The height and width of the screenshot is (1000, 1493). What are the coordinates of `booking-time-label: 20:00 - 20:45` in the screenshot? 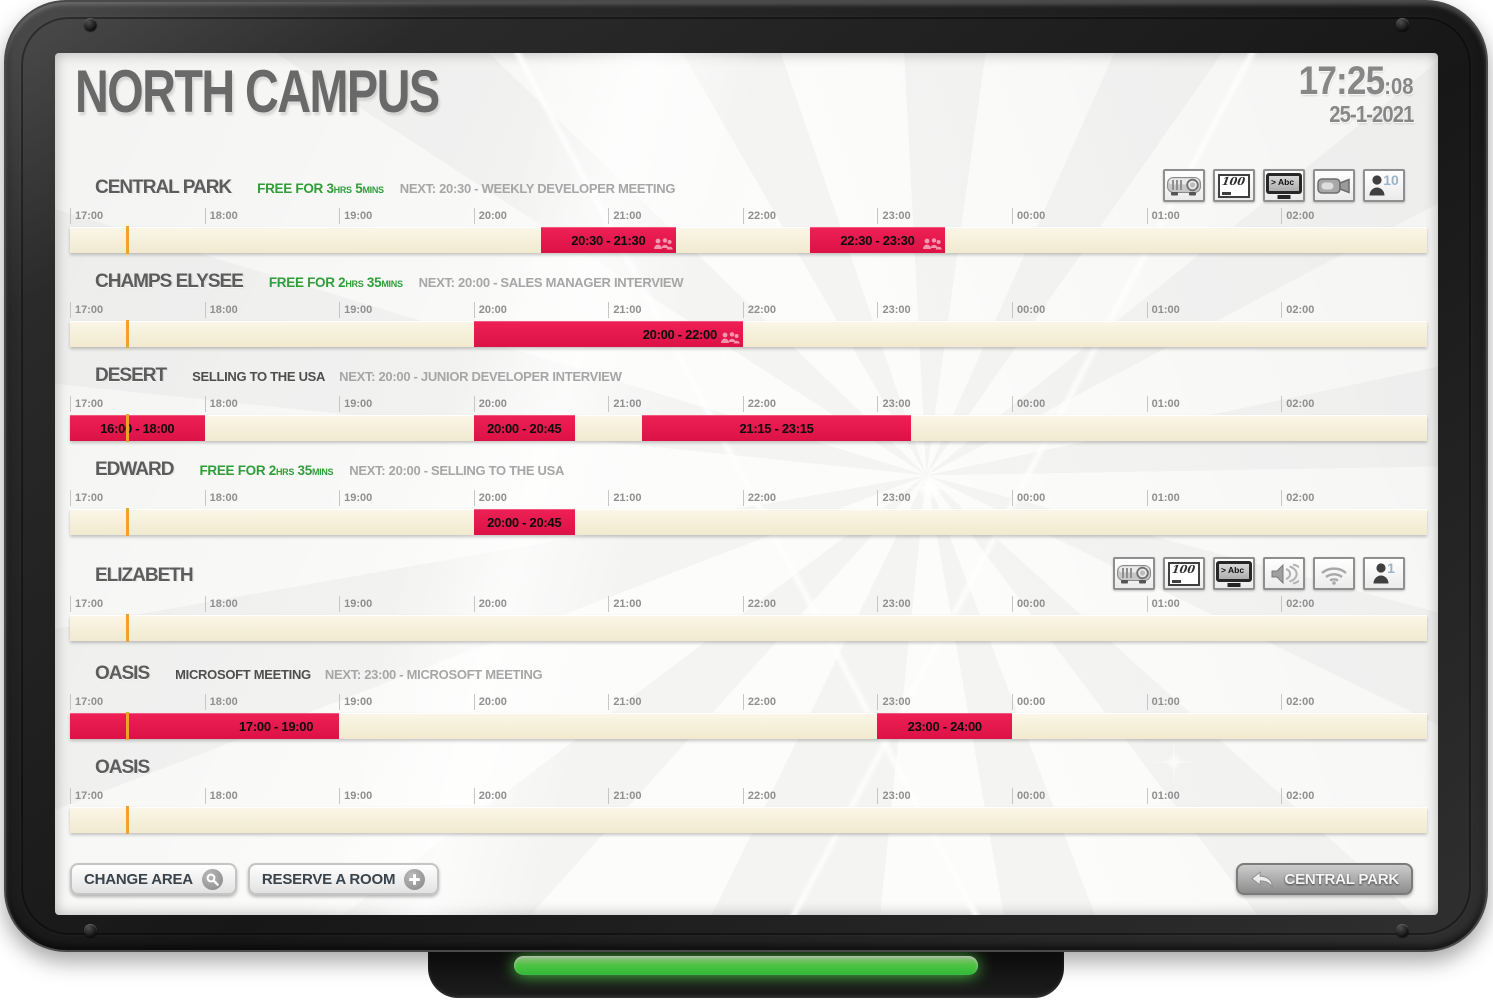 It's located at (524, 522).